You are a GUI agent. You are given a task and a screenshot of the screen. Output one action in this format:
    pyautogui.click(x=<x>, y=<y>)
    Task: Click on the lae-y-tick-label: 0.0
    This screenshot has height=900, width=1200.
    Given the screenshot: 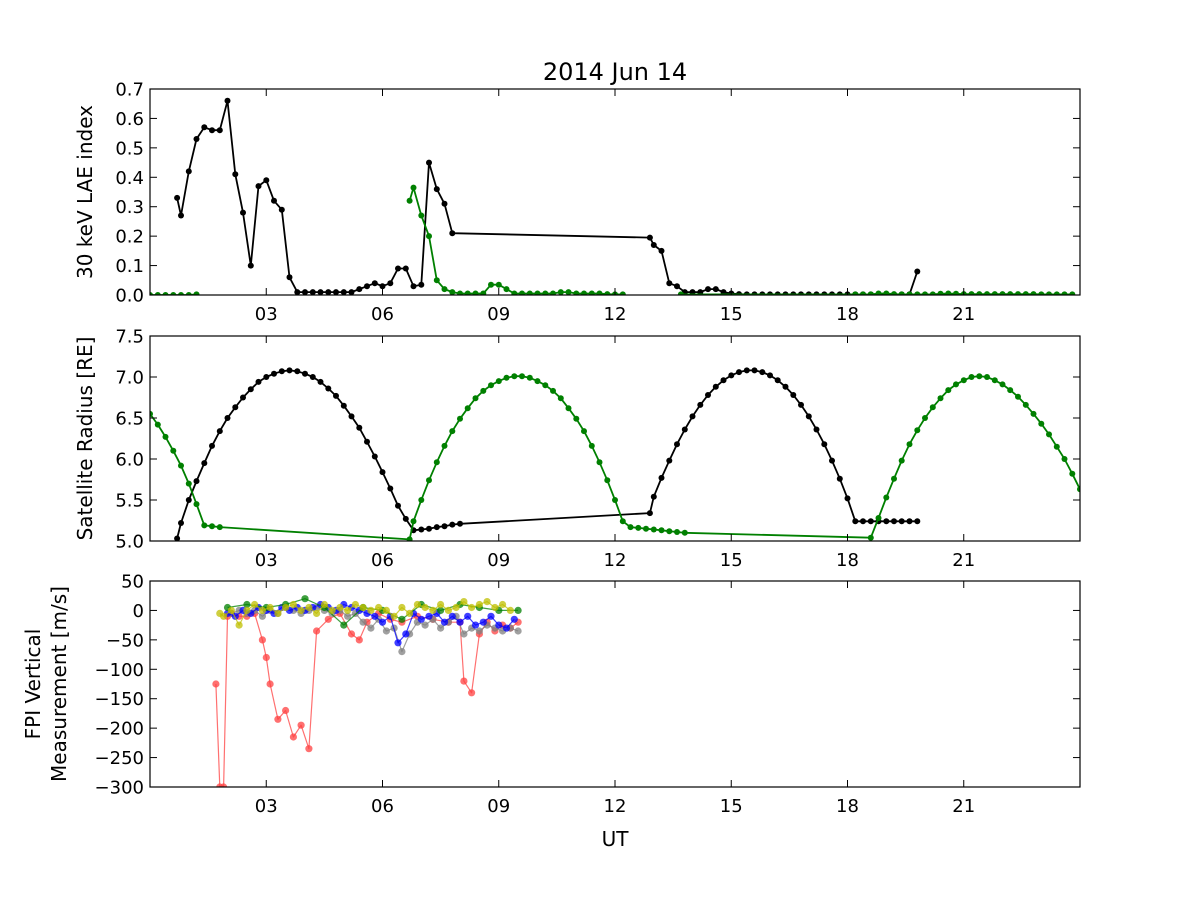 What is the action you would take?
    pyautogui.click(x=129, y=296)
    